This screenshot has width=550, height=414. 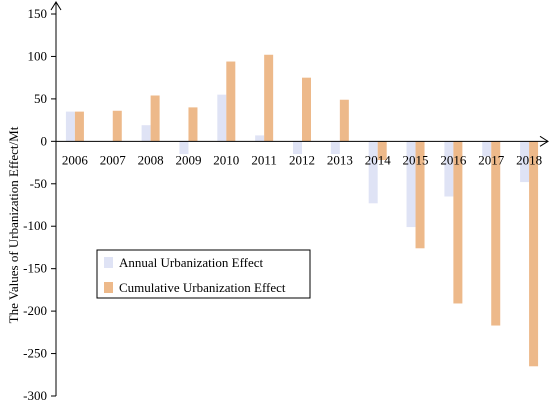 I want to click on x-category-label: 2013, so click(x=340, y=159).